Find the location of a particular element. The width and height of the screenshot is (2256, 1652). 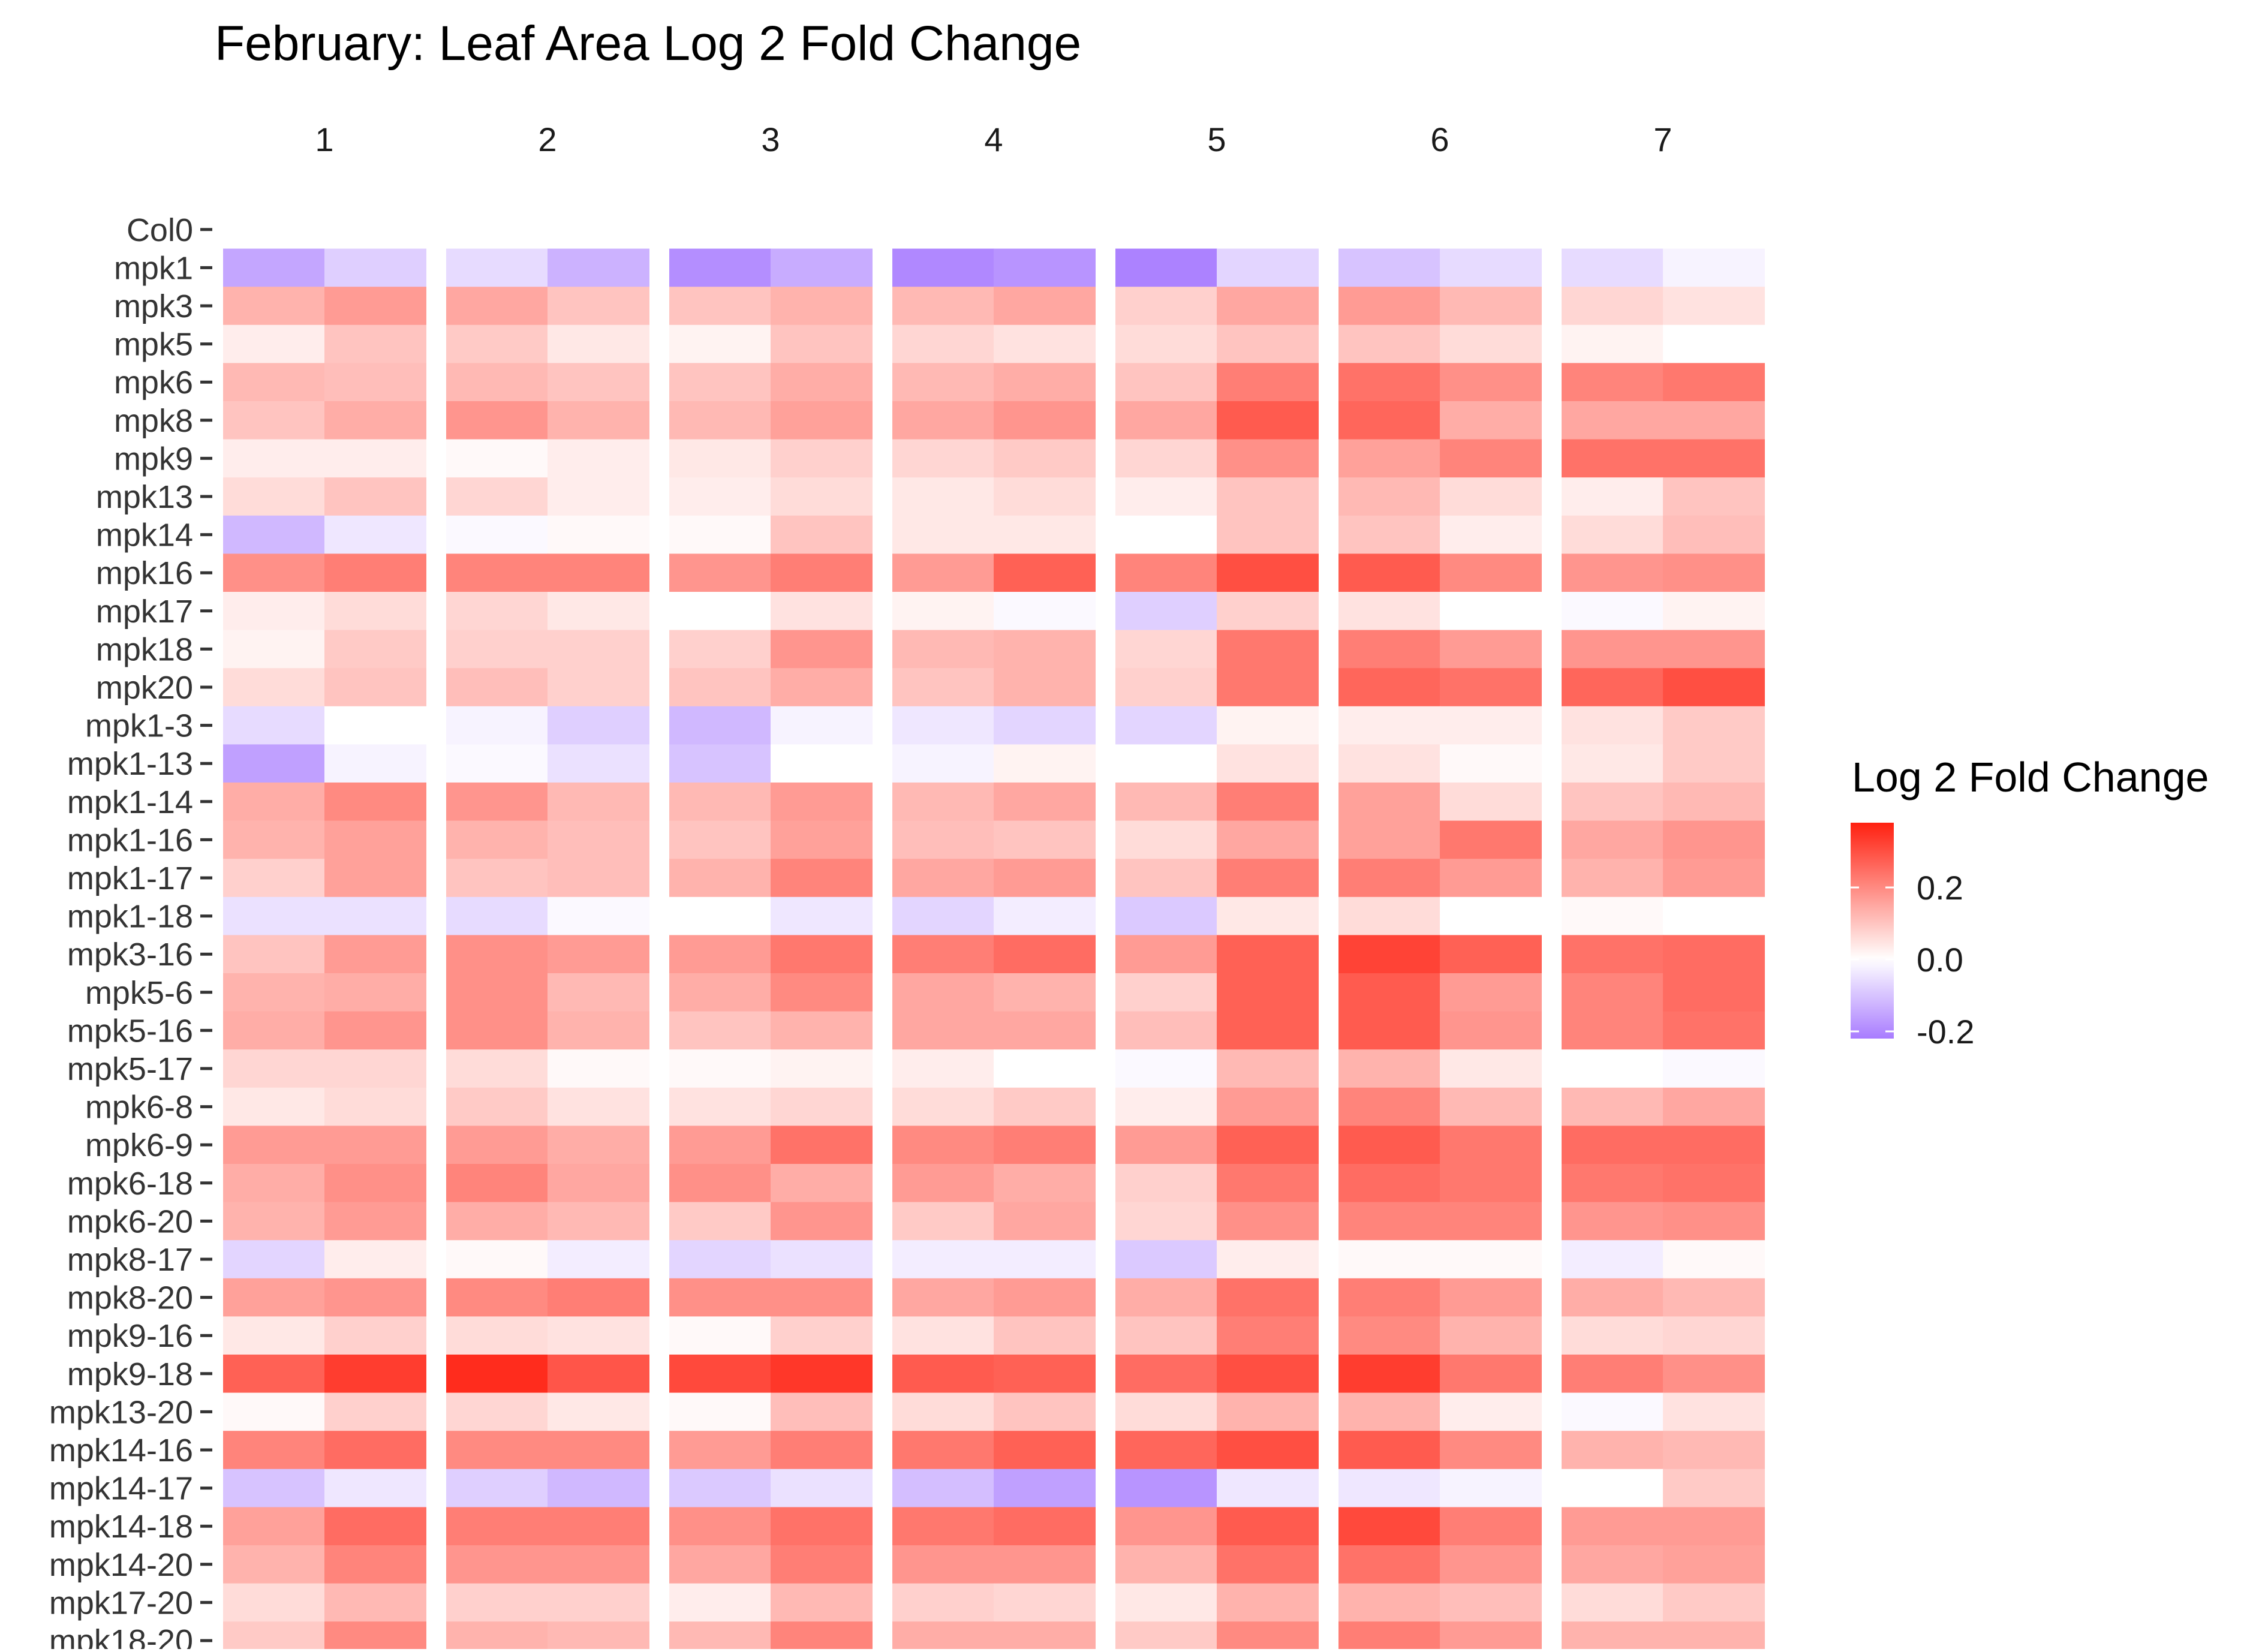

facet-label-3: 3 is located at coordinates (770, 139).